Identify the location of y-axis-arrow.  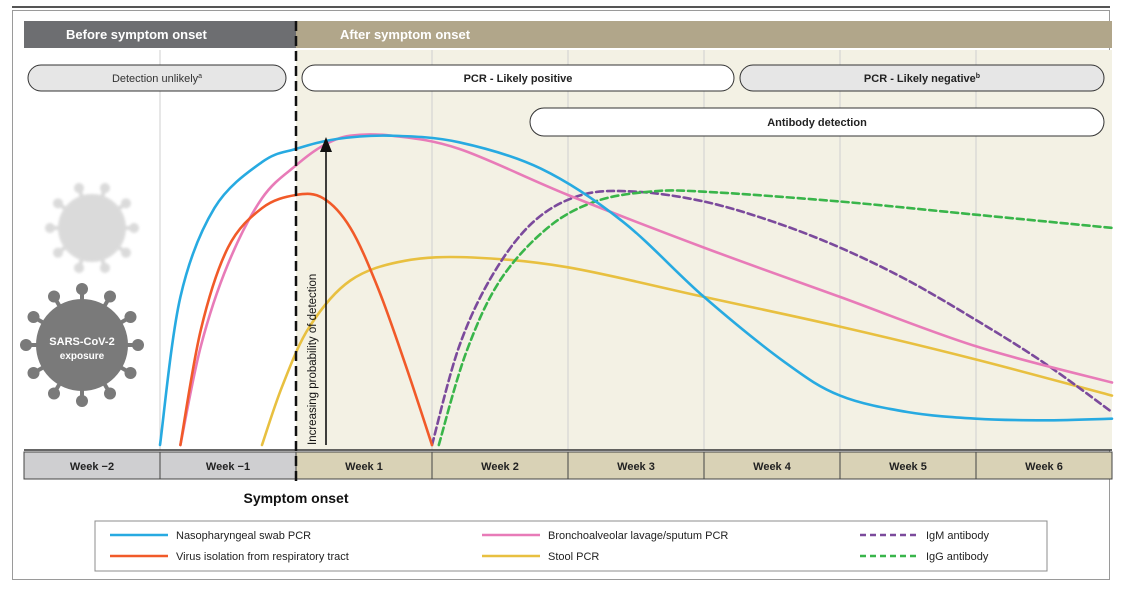
(326, 291).